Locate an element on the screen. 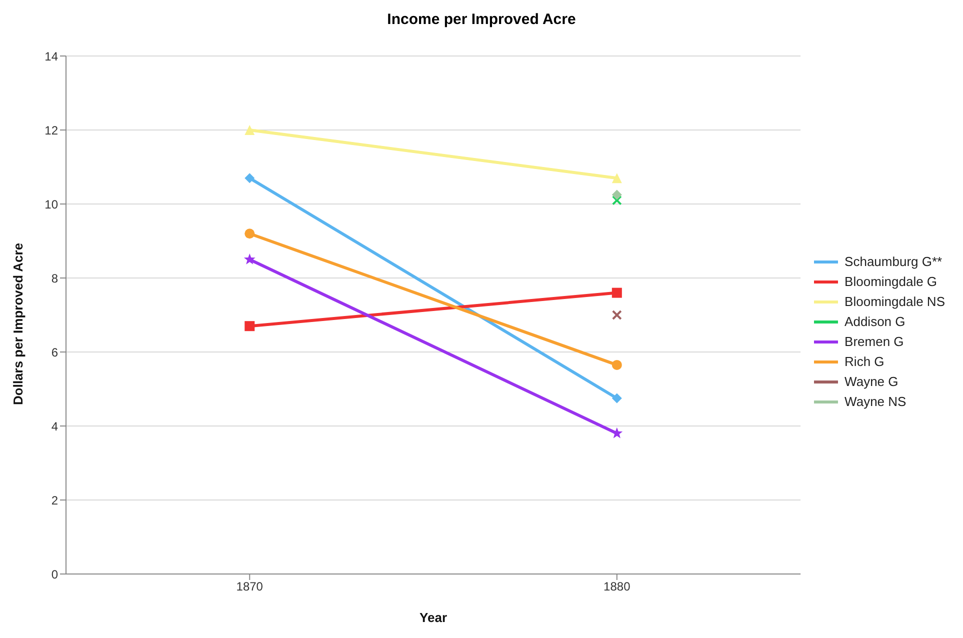  y-tick-label: 14 is located at coordinates (51, 56).